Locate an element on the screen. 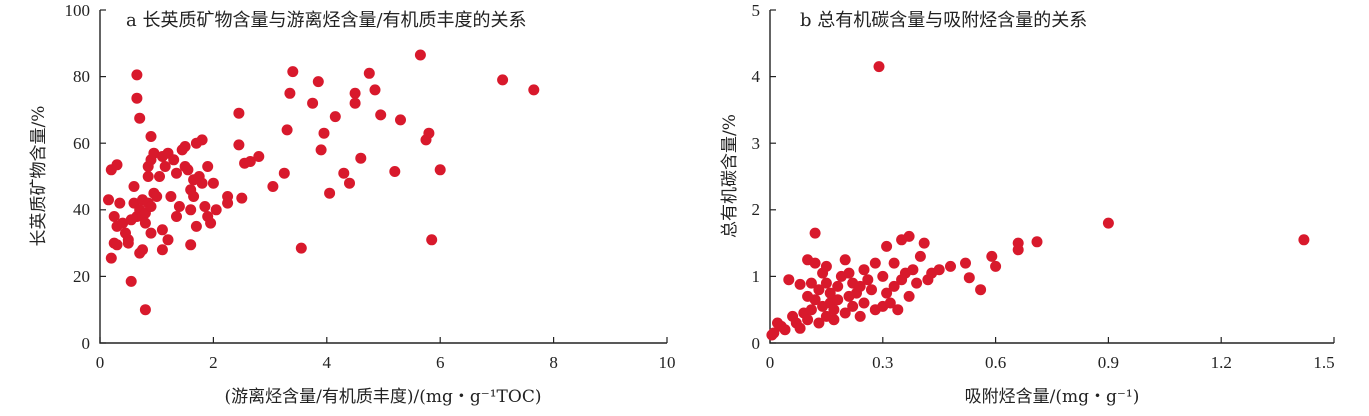 Image resolution: width=1369 pixels, height=416 pixels. chart-b-ytick-label: 0 is located at coordinates (756, 343).